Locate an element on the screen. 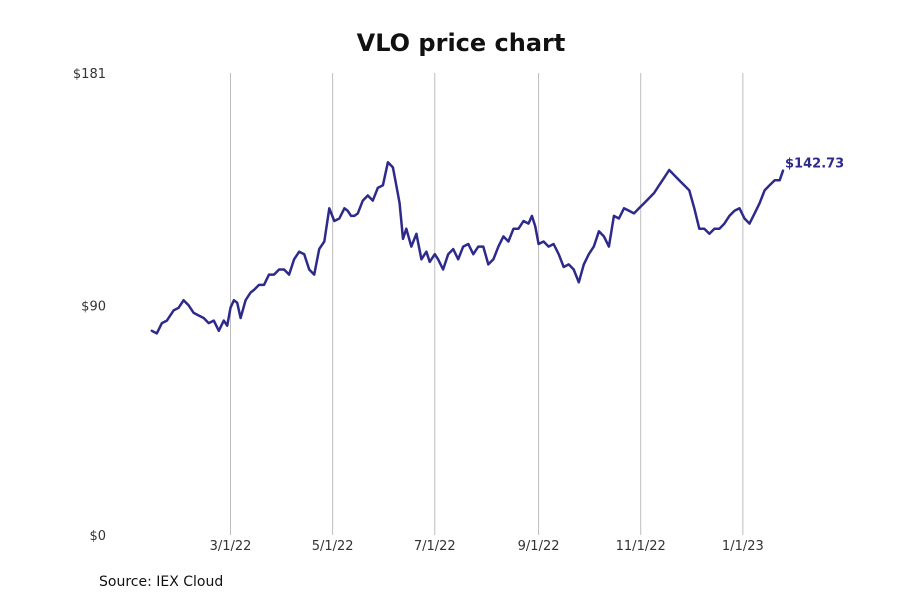 The height and width of the screenshot is (600, 900). chart-title: VLO price chart is located at coordinates (461, 43).